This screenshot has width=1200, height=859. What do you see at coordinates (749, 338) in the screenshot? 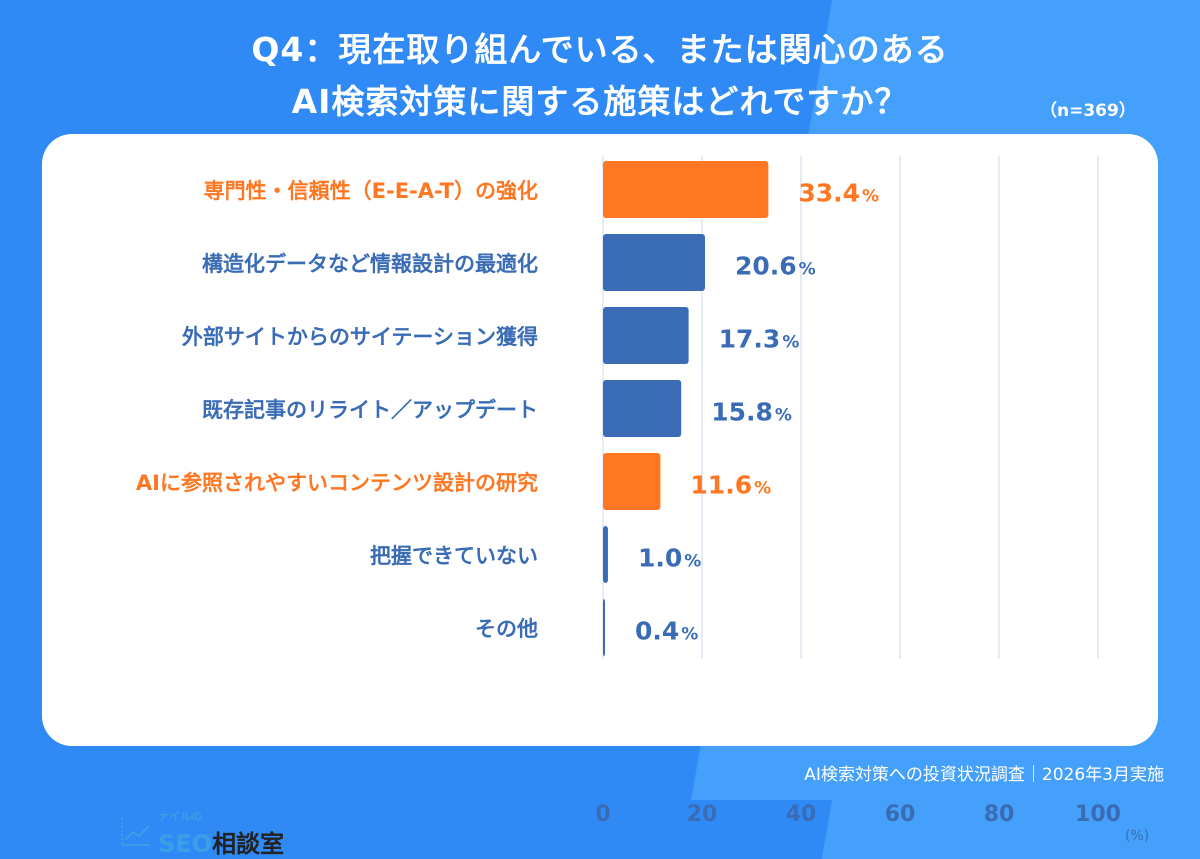
I see `data-value: 17.3` at bounding box center [749, 338].